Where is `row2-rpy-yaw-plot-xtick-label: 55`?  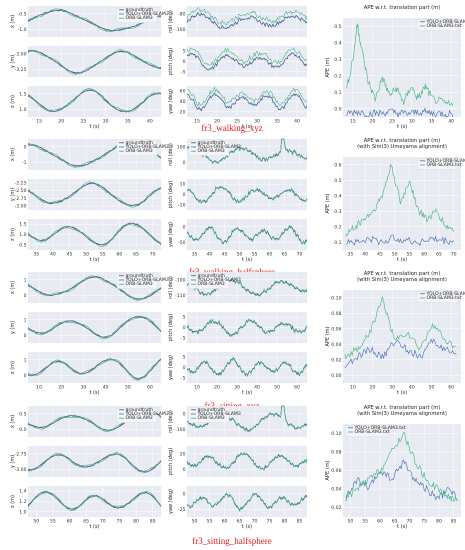
row2-rpy-yaw-plot-xtick-label: 55 is located at coordinates (255, 255).